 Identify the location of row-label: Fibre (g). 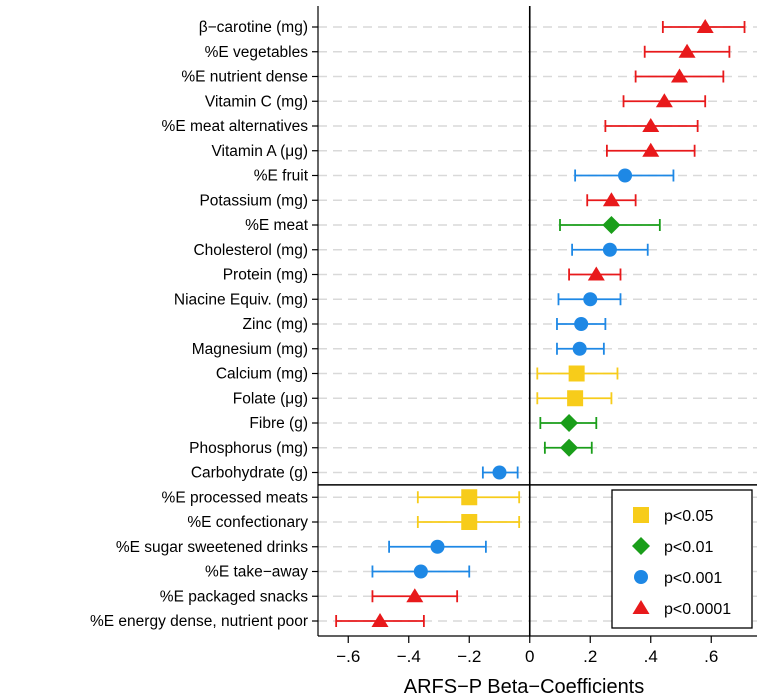
(278, 423).